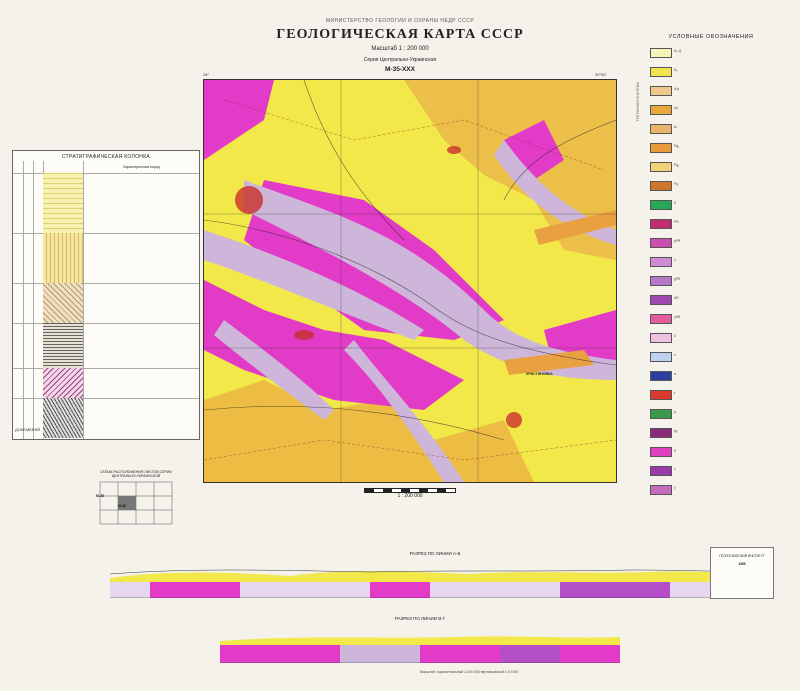 This screenshot has height=691, width=800. Describe the element at coordinates (711, 205) in the screenshot. I see `legend-row: K` at that location.